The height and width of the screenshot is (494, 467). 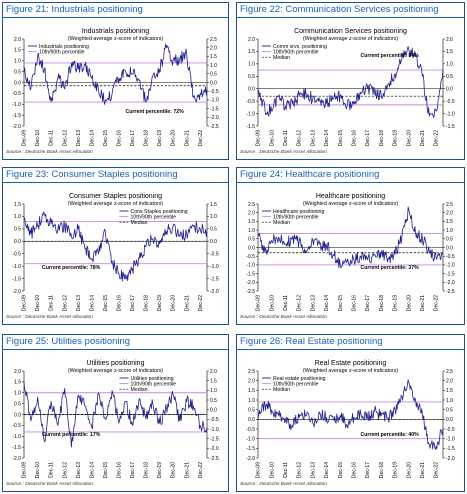 What do you see at coordinates (52, 303) in the screenshot?
I see `x-tick-label: Dec-11` at bounding box center [52, 303].